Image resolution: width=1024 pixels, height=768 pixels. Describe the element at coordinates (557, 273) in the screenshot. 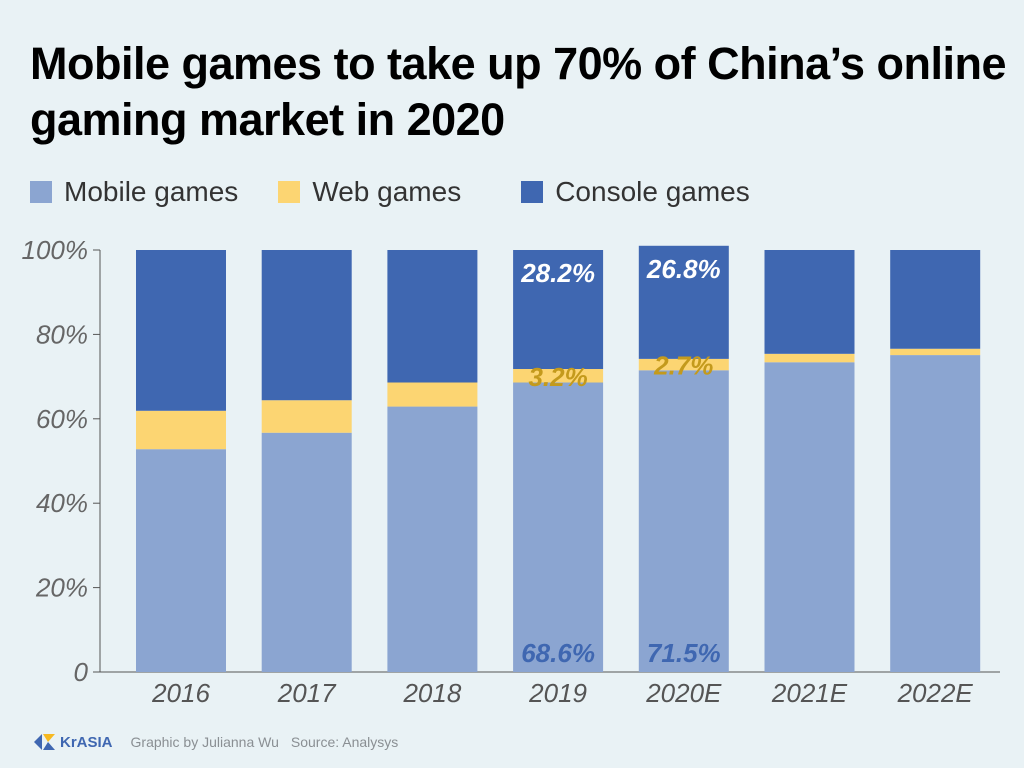

I see `data-label: 28.2%` at that location.